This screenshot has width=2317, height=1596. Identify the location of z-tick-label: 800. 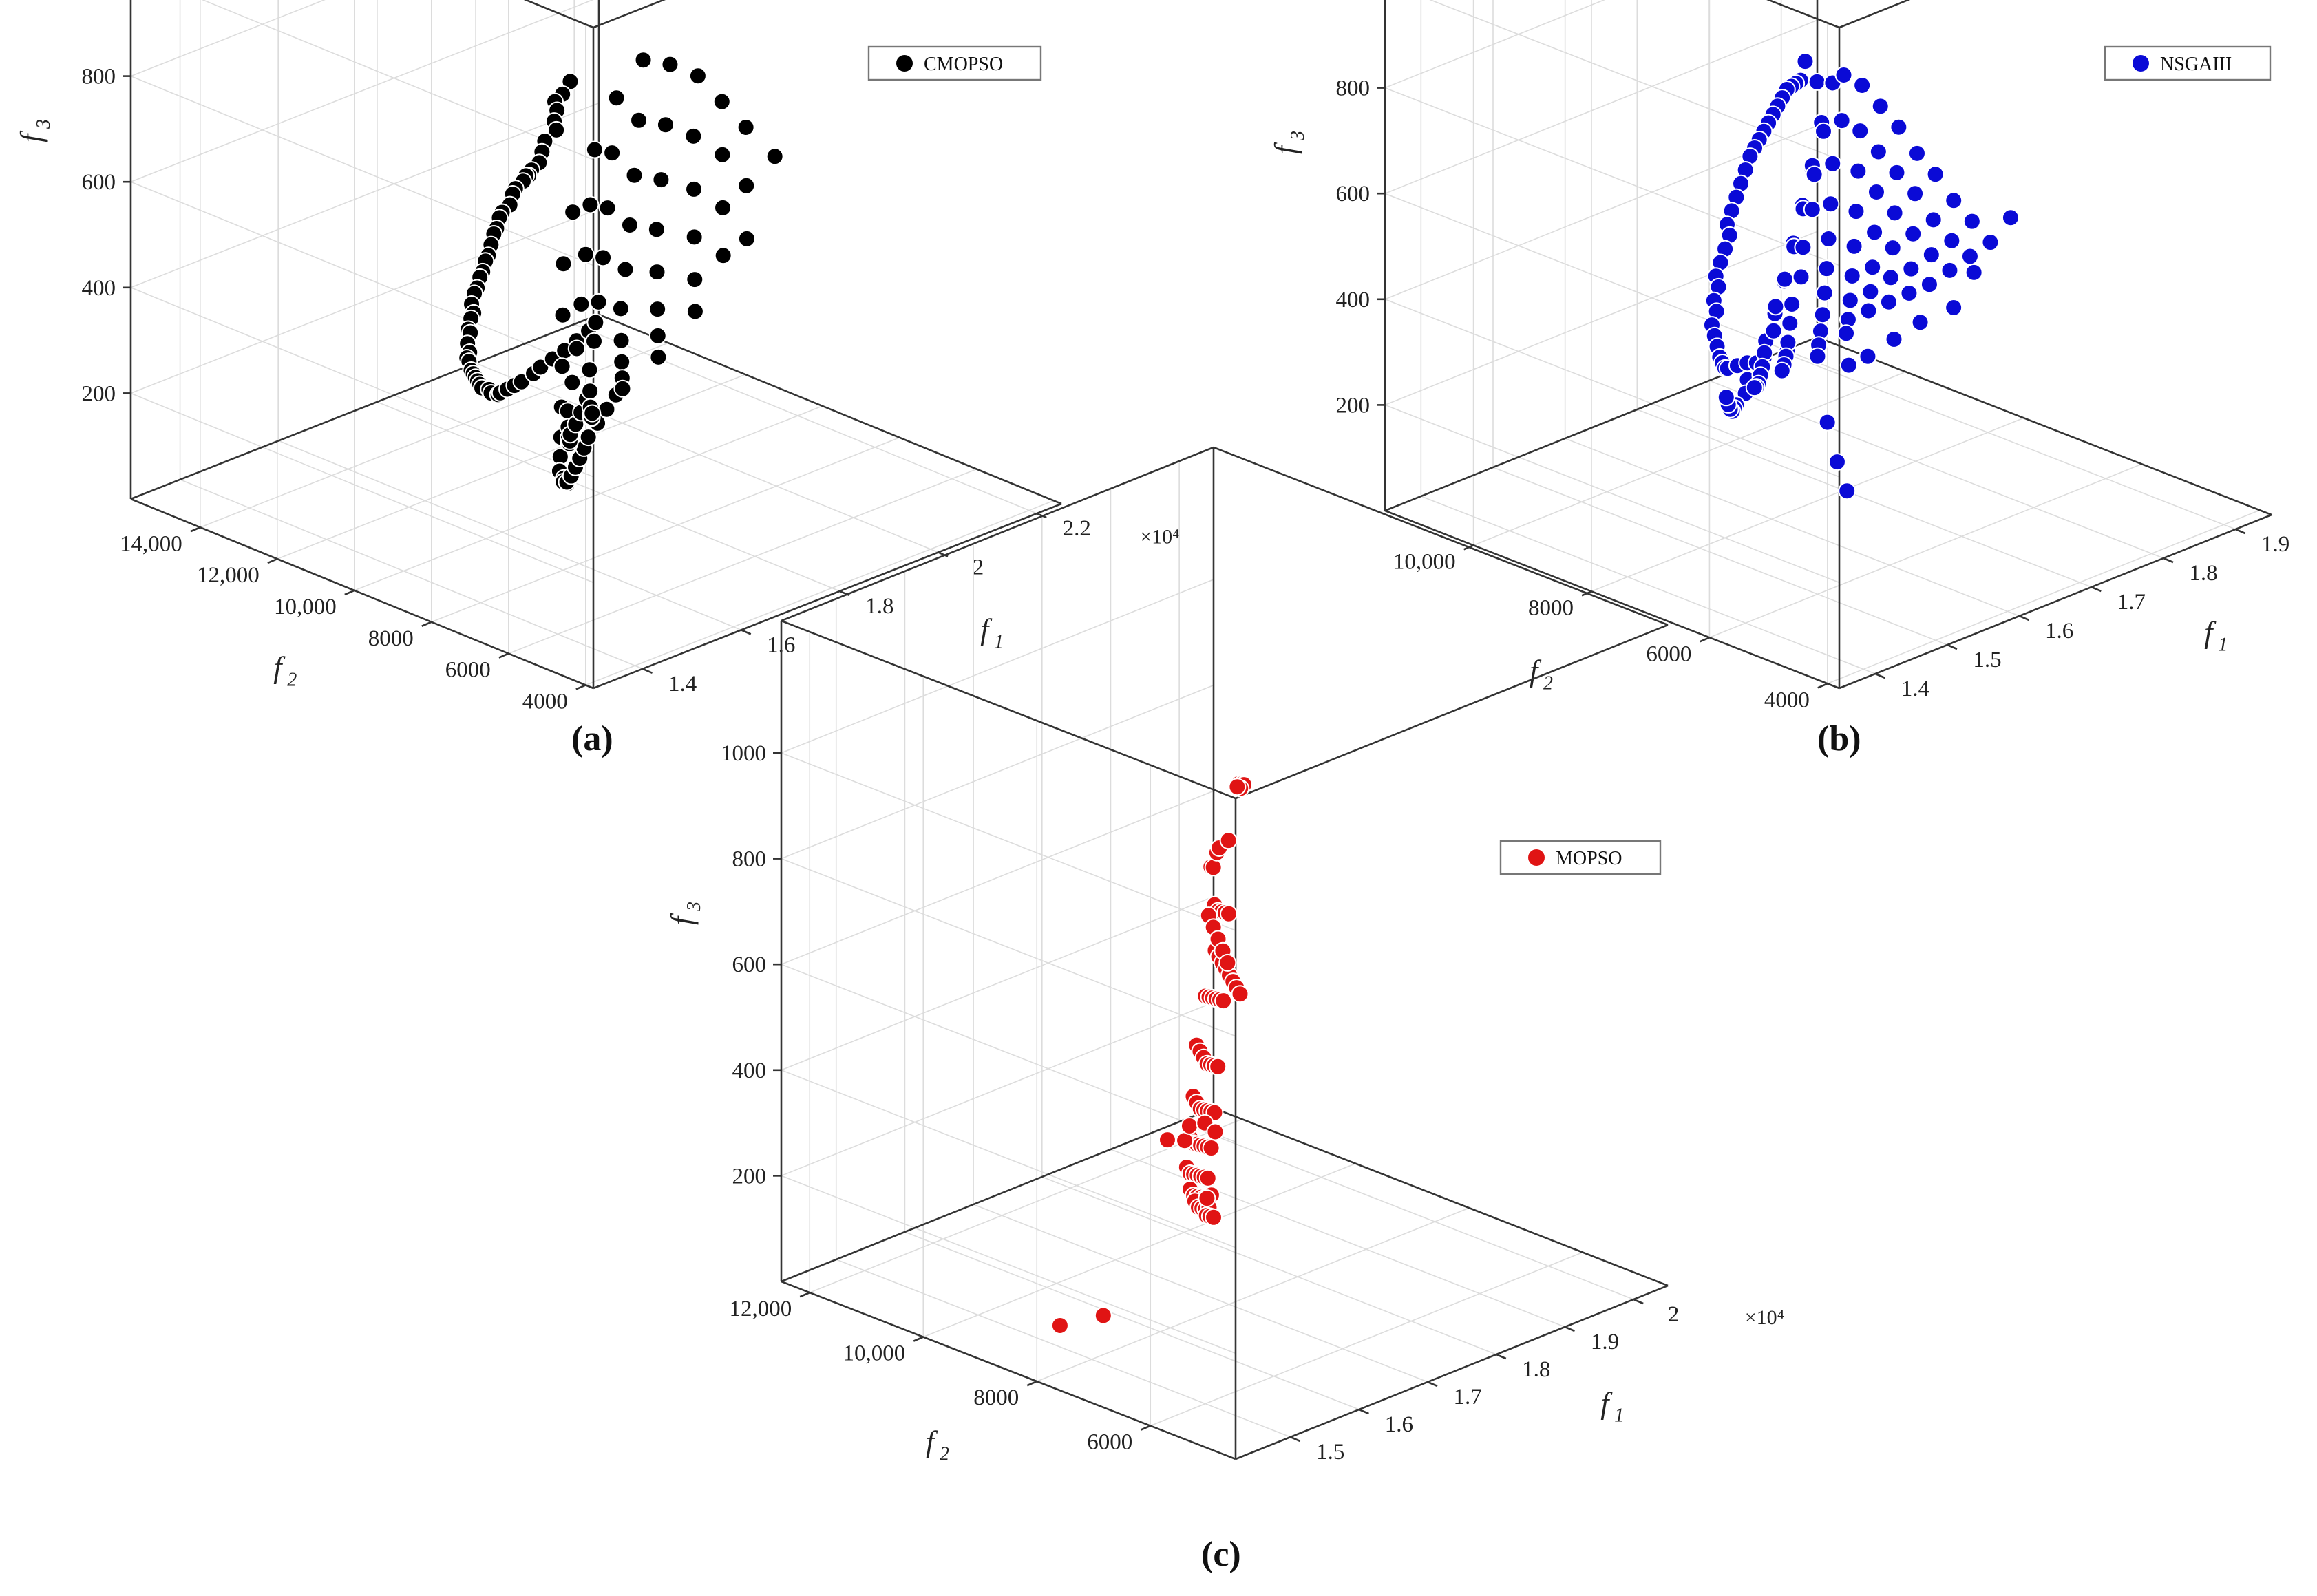
(749, 859).